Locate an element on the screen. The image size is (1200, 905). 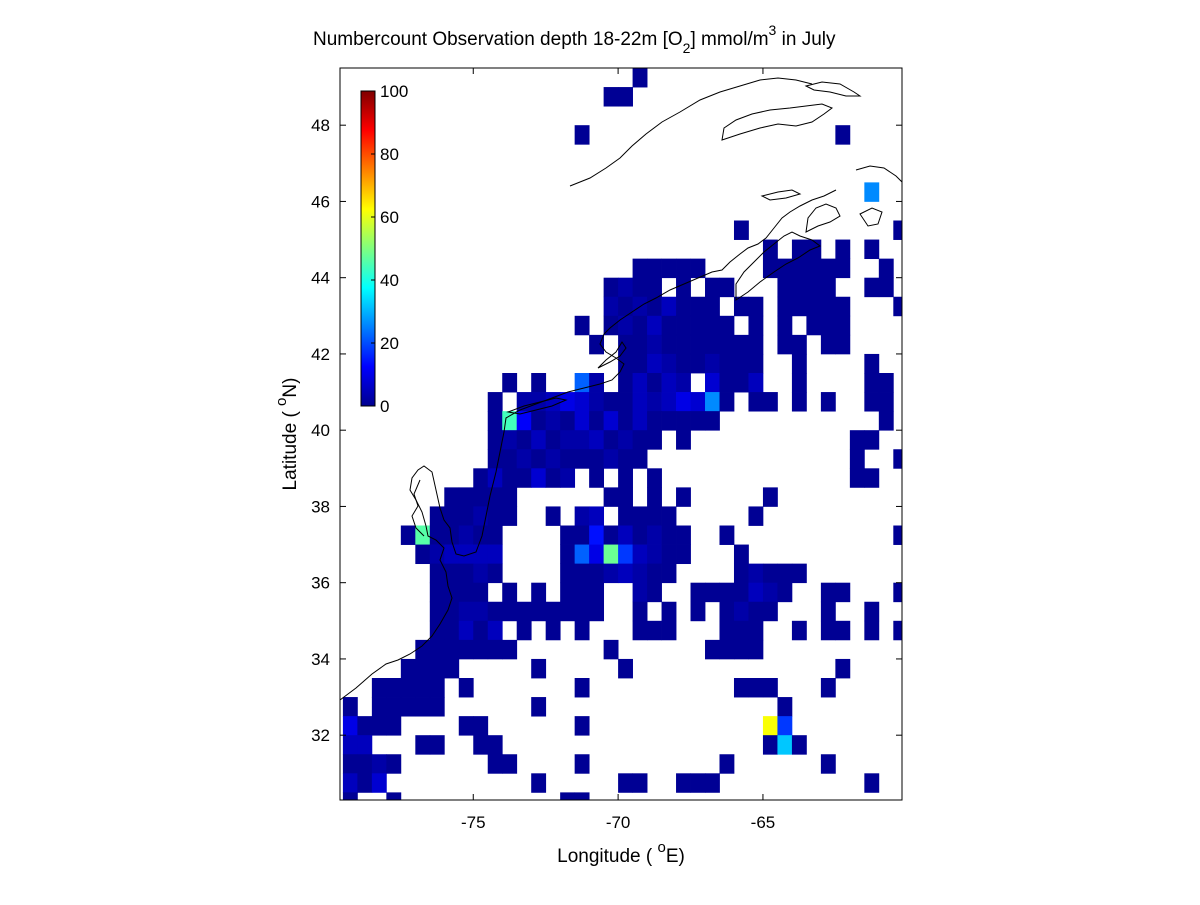
coastline-gaspe is located at coordinates (777, 122).